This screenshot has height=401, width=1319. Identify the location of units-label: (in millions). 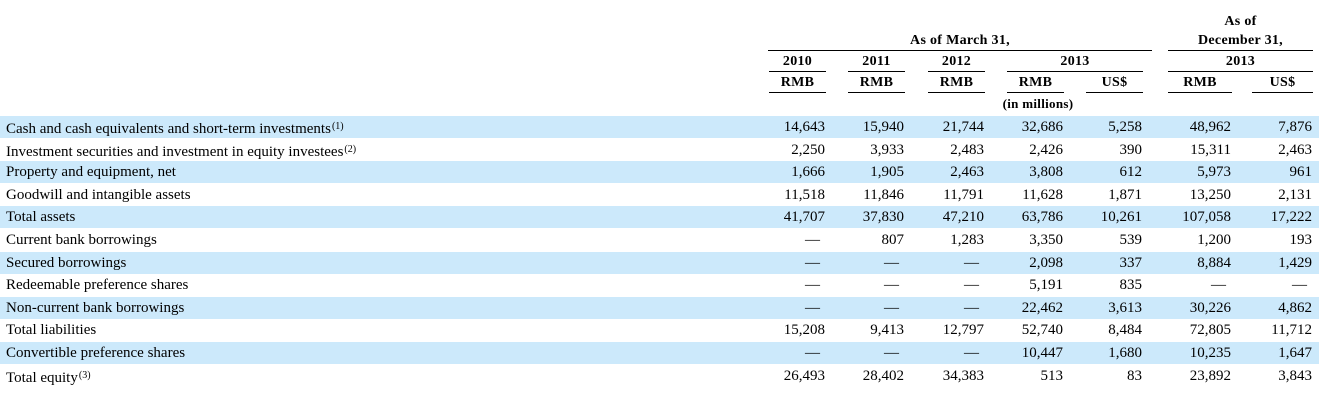
(1038, 103).